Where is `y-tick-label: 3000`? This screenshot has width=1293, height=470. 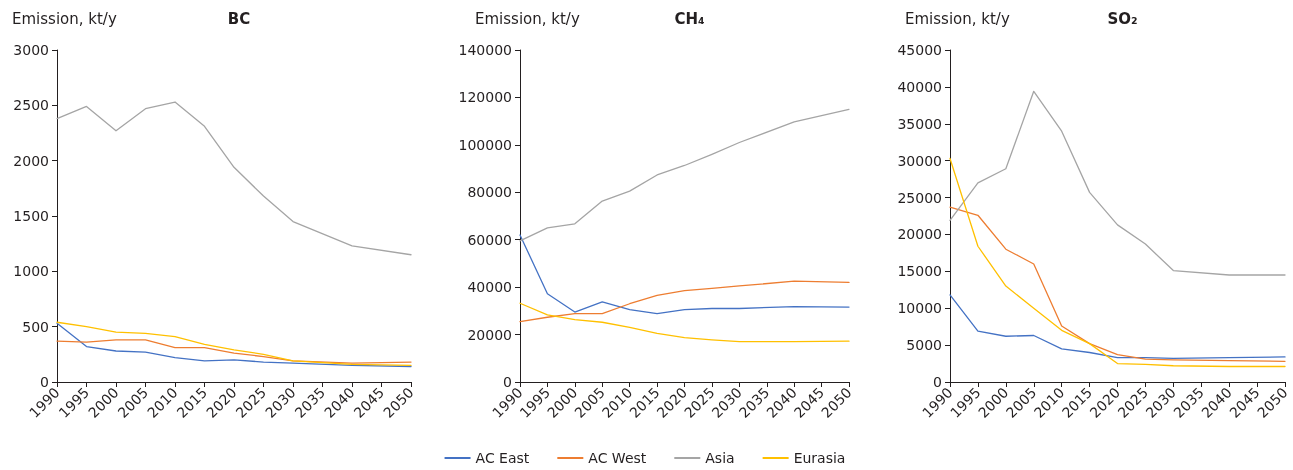
y-tick-label: 3000 is located at coordinates (31, 50).